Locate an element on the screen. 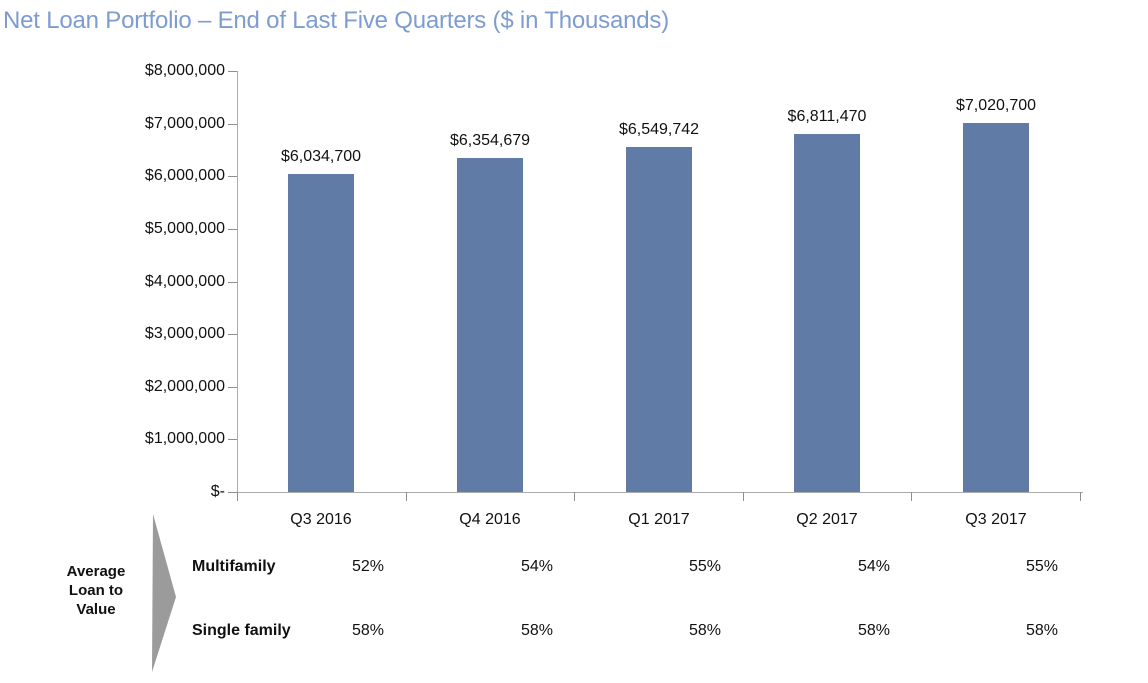  bar-value-label: $6,811,470 is located at coordinates (827, 116).